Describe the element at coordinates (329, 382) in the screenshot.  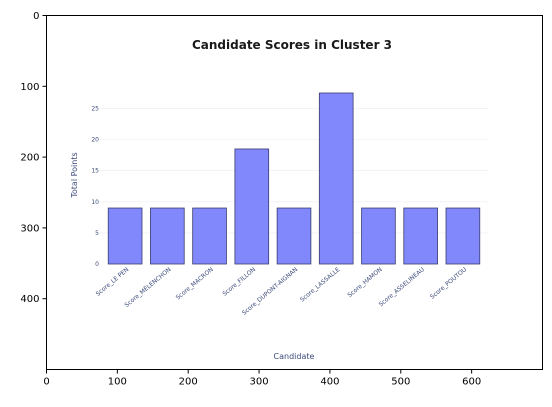
I see `outer-x-tick-label: 400` at that location.